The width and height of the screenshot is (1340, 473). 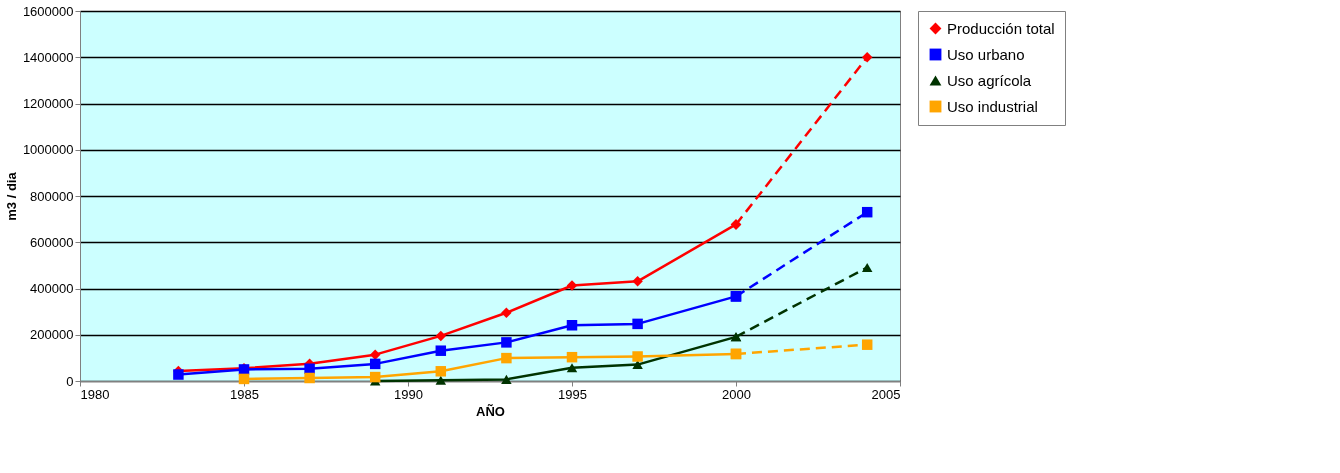 I want to click on y-tick-label: 1400000, so click(x=48, y=57).